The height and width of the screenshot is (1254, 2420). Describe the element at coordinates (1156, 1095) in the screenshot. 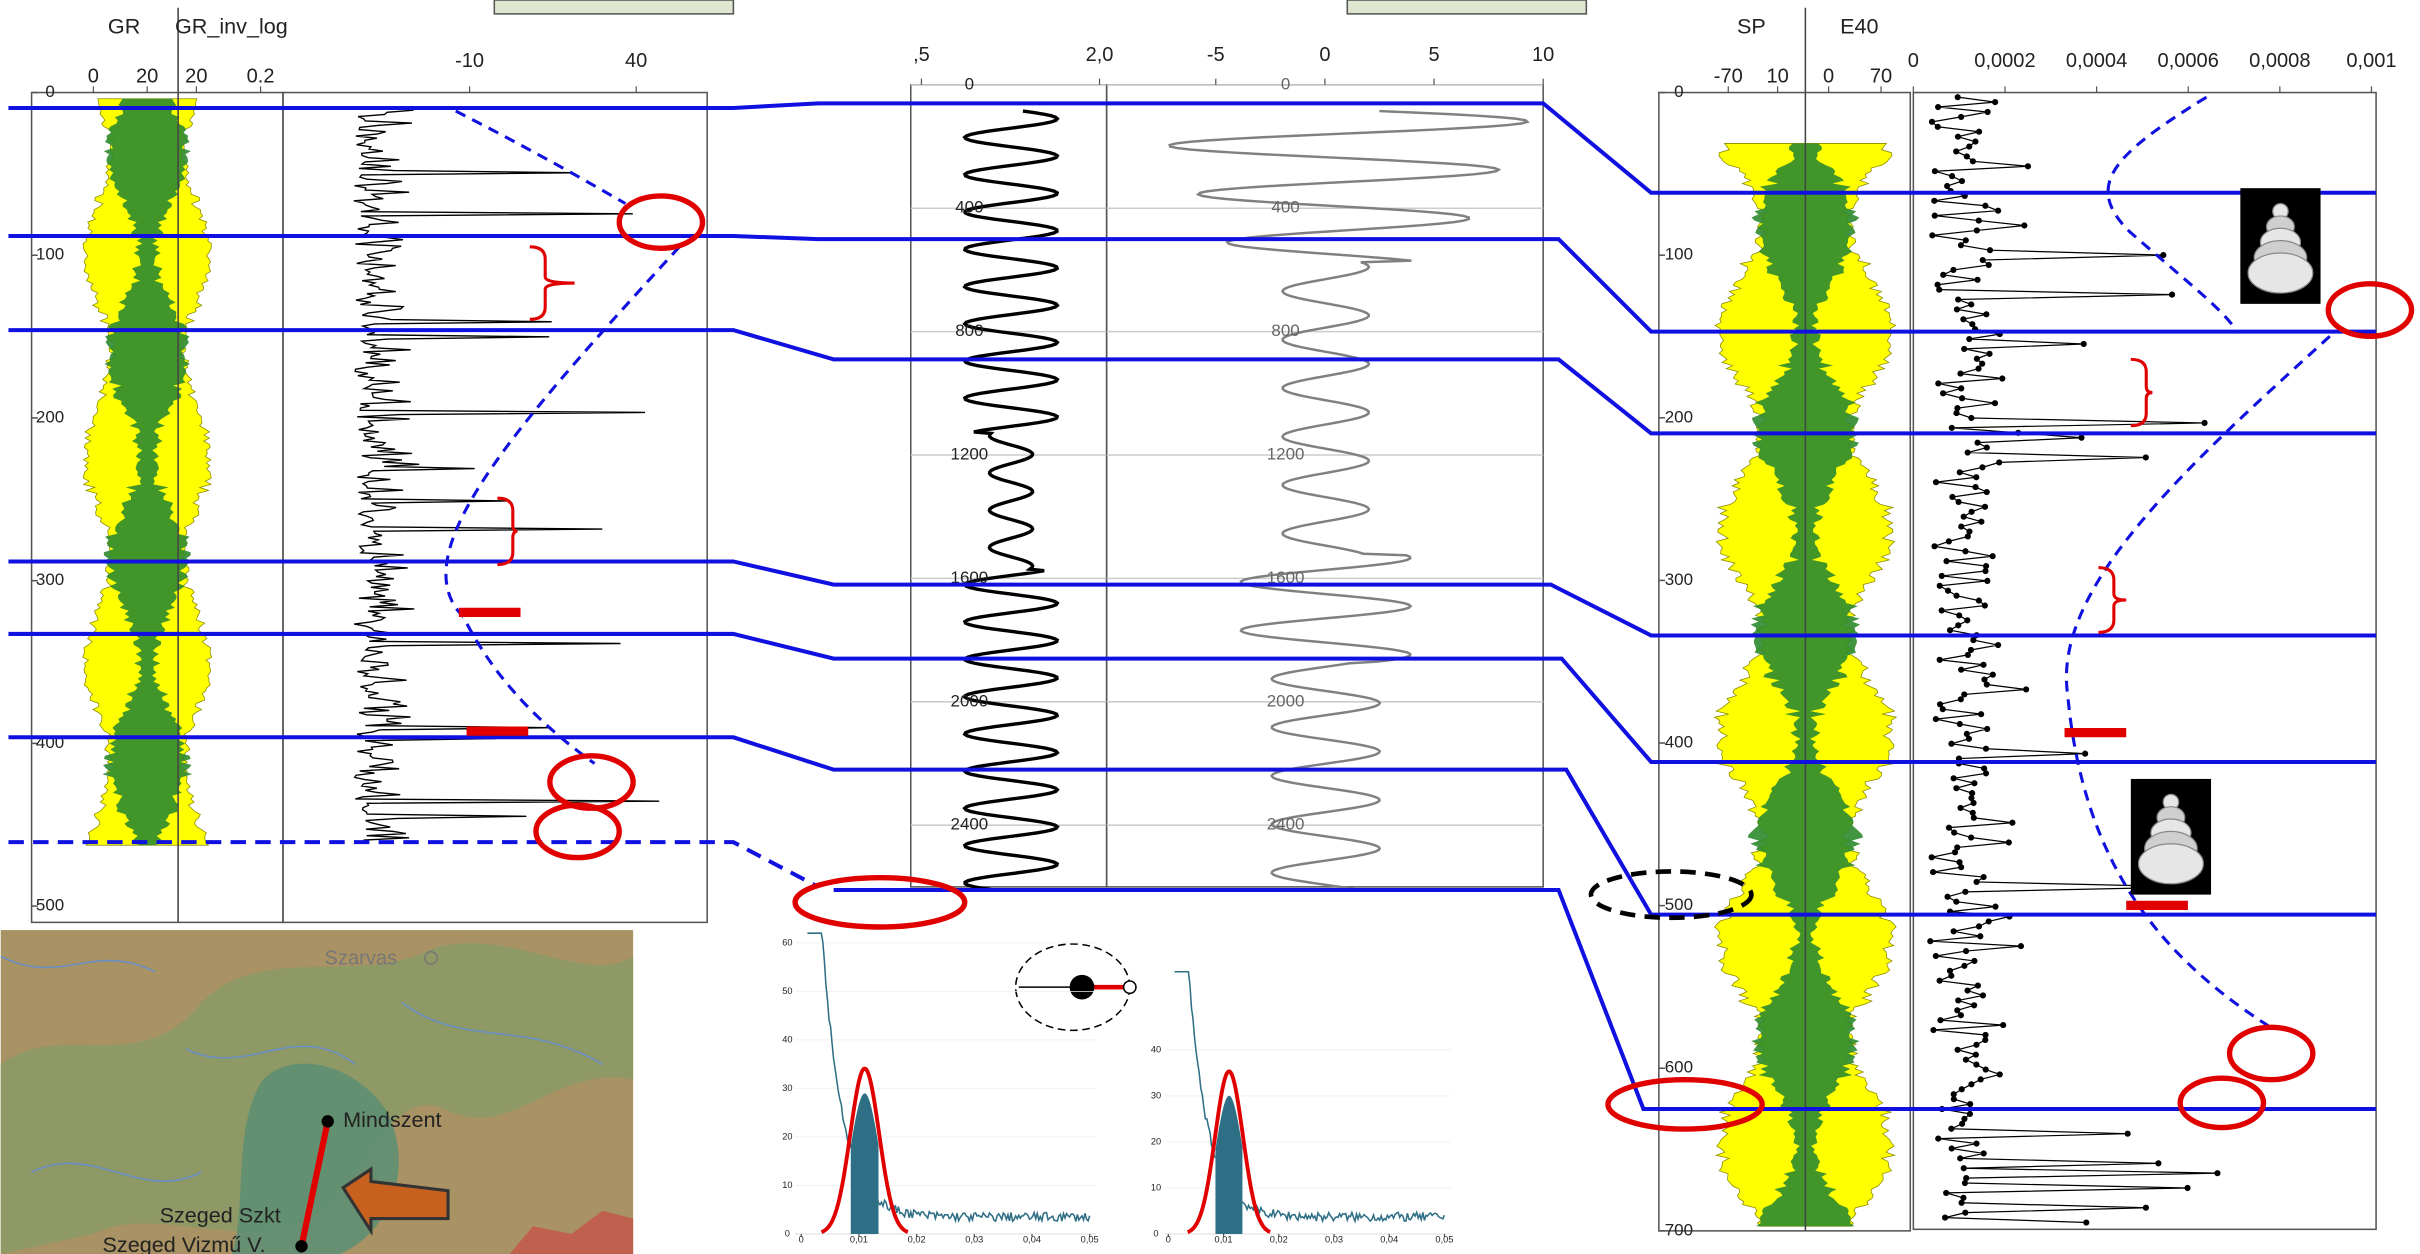

I see `y-tick-label: 30` at that location.